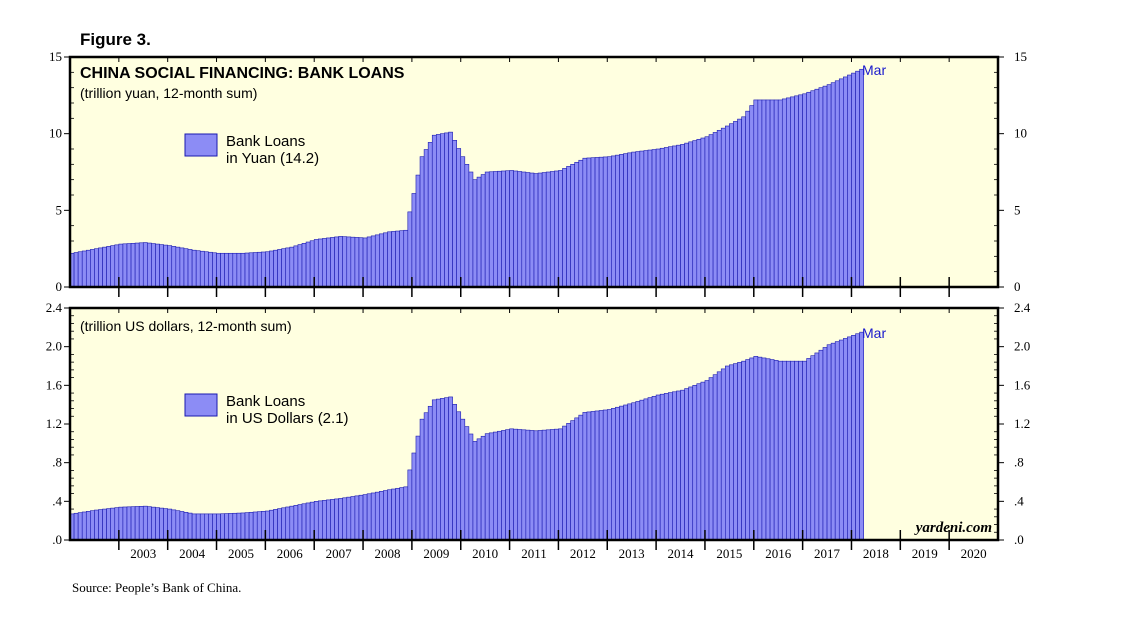 The height and width of the screenshot is (621, 1138). I want to click on top-y-tick-label-left: 0, so click(59, 286).